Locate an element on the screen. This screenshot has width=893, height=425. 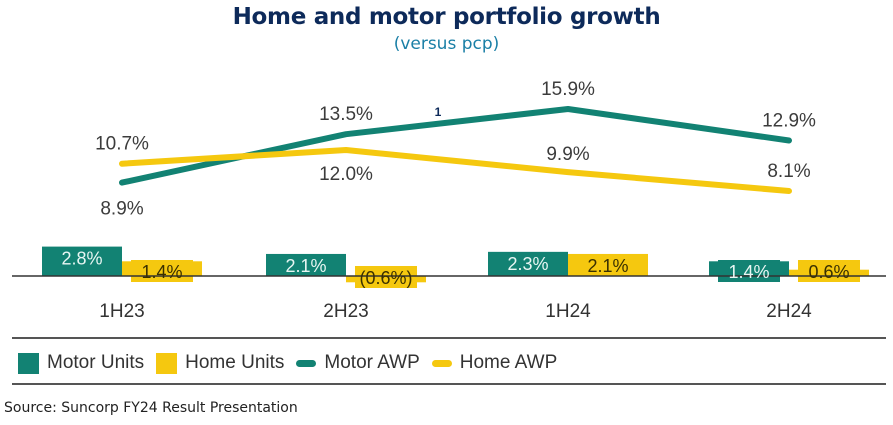
bar-label-plate is located at coordinates (386, 277).